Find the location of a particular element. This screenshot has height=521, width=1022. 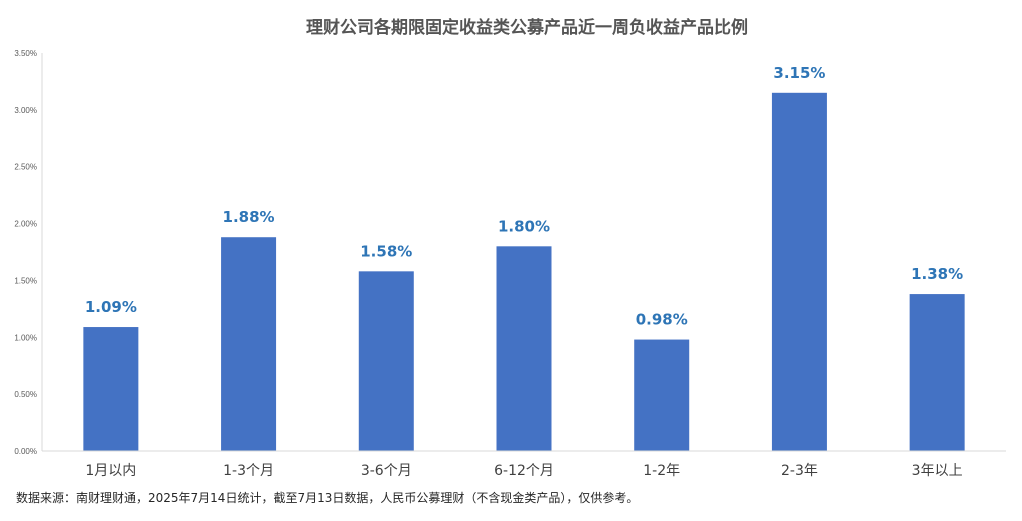

y-tick-label: 3.50% is located at coordinates (25, 53).